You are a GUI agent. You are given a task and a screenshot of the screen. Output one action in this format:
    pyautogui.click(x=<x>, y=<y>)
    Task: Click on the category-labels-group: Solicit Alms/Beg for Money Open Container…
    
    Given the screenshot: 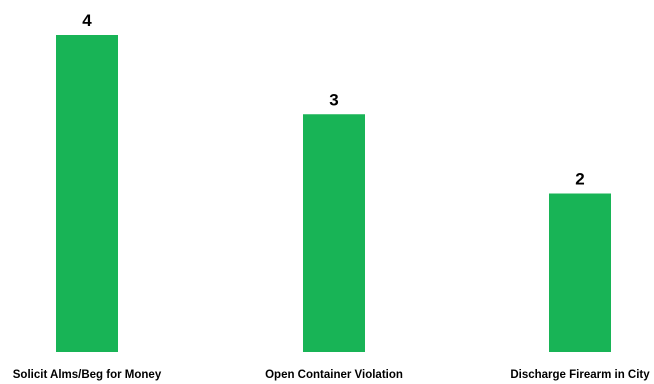 What is the action you would take?
    pyautogui.click(x=331, y=375)
    